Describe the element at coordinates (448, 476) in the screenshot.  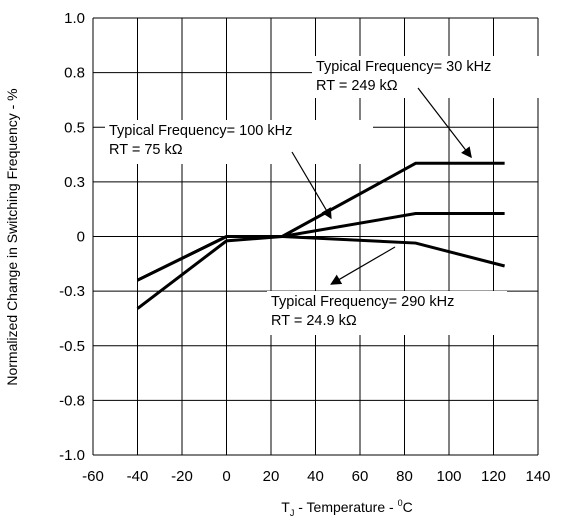
I see `x-tick-label: 100` at that location.